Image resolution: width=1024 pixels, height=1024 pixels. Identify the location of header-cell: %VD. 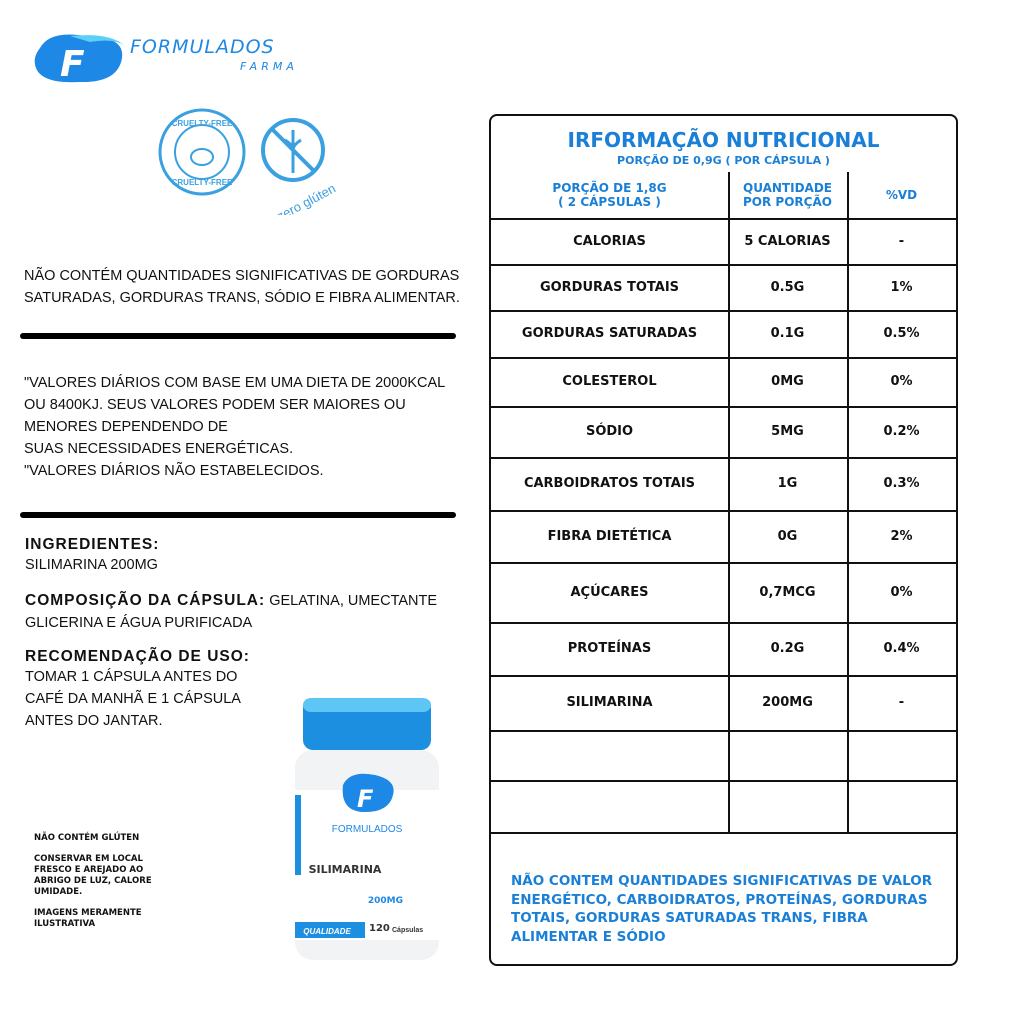
(901, 195).